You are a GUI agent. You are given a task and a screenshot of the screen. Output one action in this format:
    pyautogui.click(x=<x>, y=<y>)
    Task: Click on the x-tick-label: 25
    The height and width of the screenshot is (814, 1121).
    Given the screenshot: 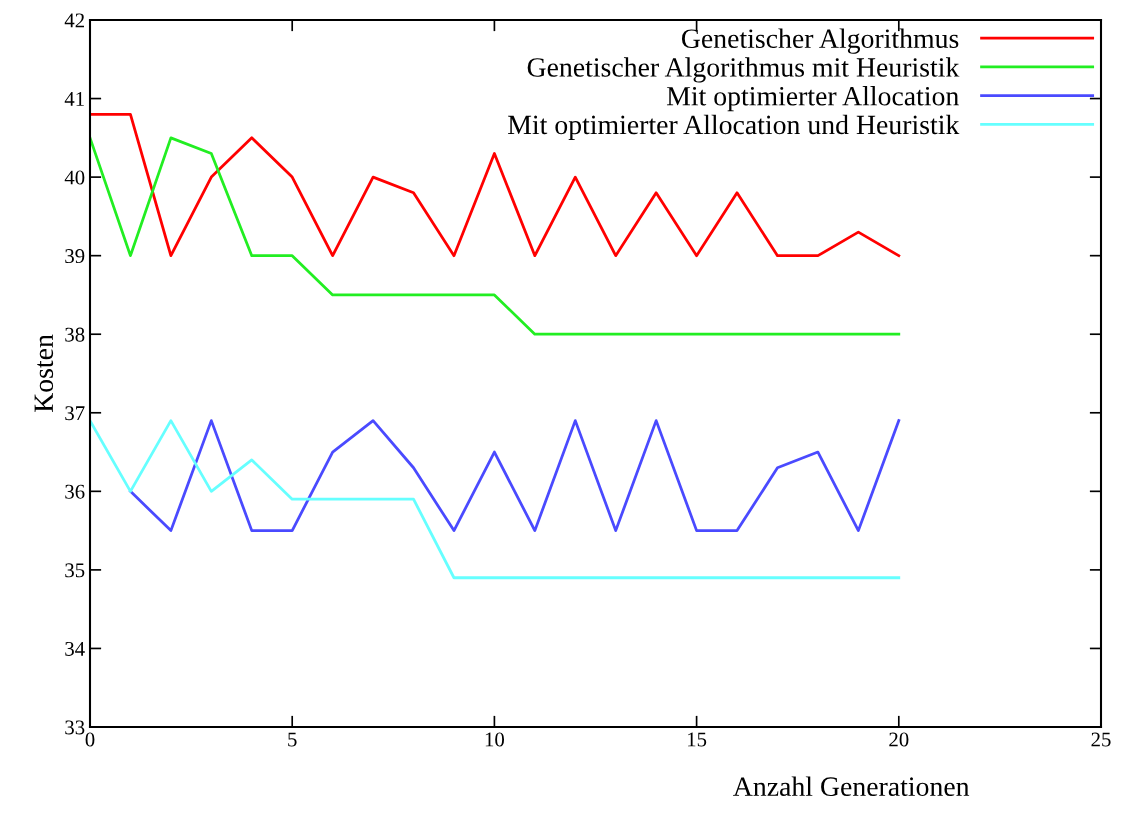 What is the action you would take?
    pyautogui.click(x=1101, y=739)
    